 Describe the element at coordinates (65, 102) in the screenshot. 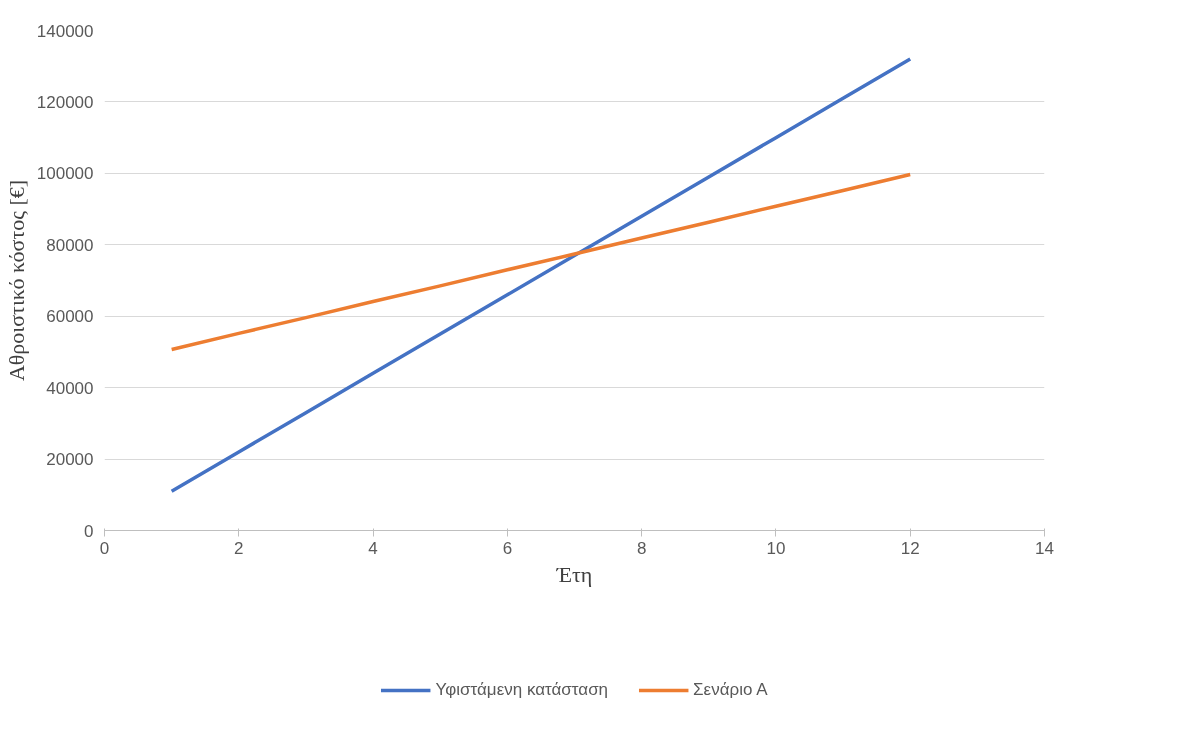

I see `y-tick-label: 120000` at that location.